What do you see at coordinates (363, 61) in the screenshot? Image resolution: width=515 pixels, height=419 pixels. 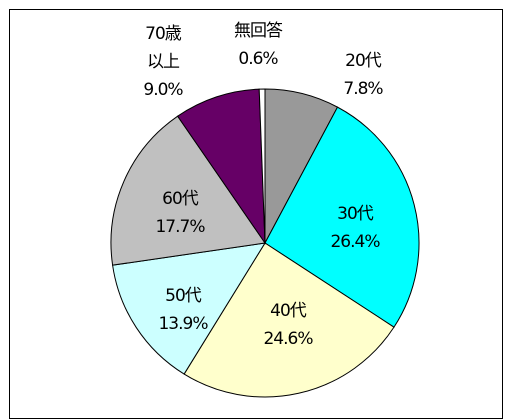 I see `slice-category: 20代` at bounding box center [363, 61].